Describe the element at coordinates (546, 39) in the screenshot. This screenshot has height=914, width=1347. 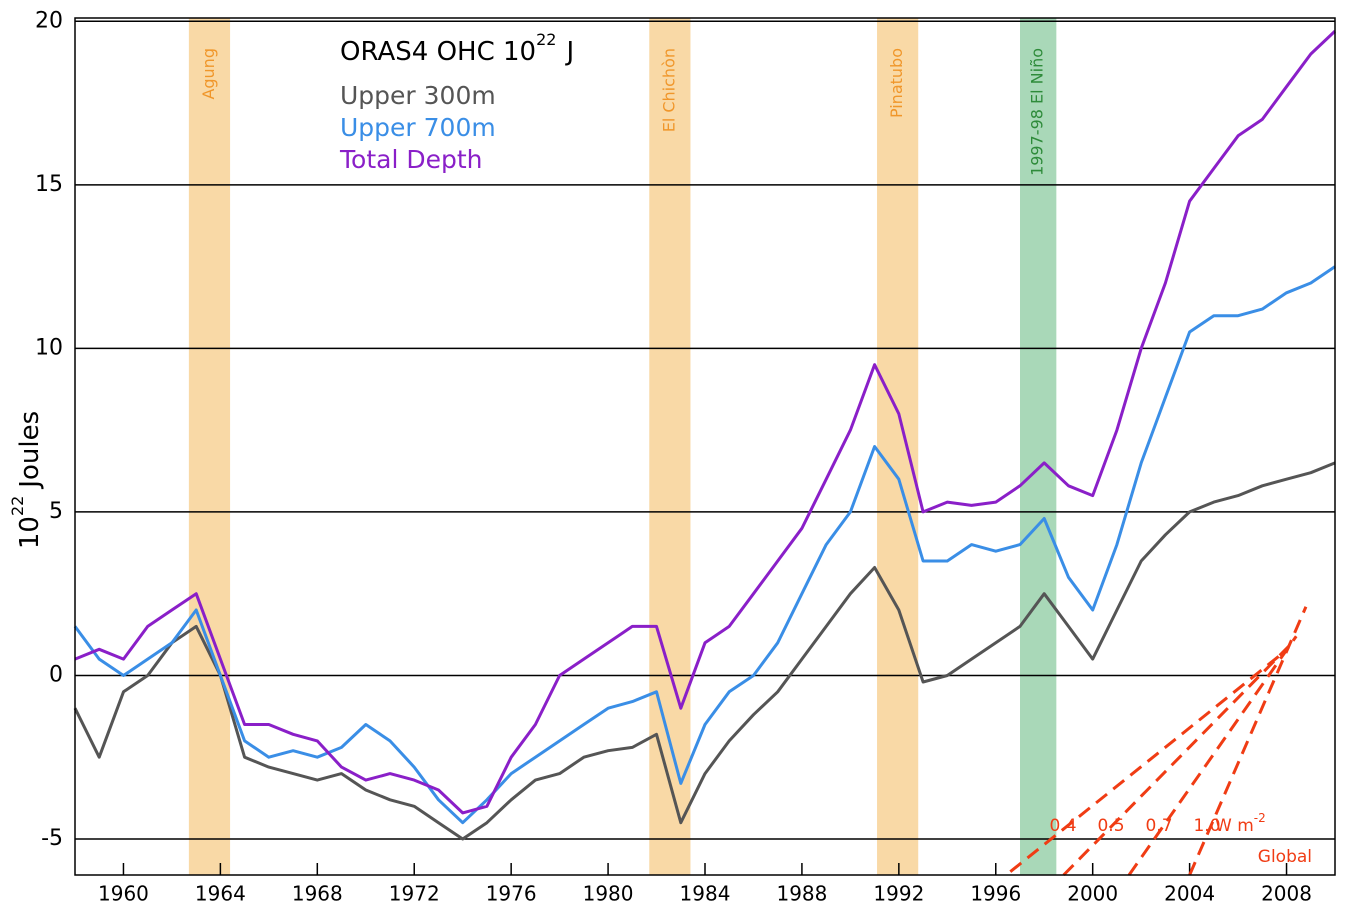
I see `legend-title-exponent: 22` at that location.